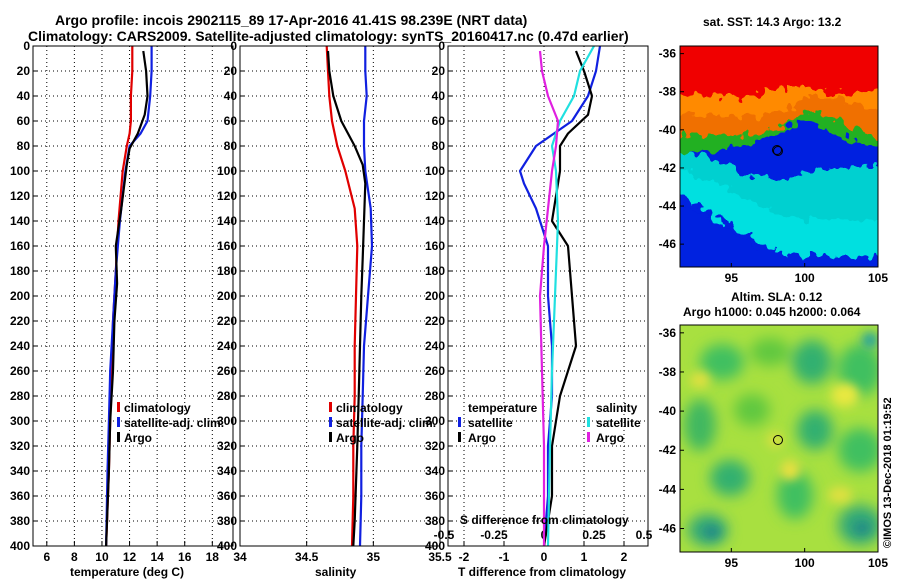  Describe the element at coordinates (594, 535) in the screenshot. I see `top-tick-label: 0.25` at that location.